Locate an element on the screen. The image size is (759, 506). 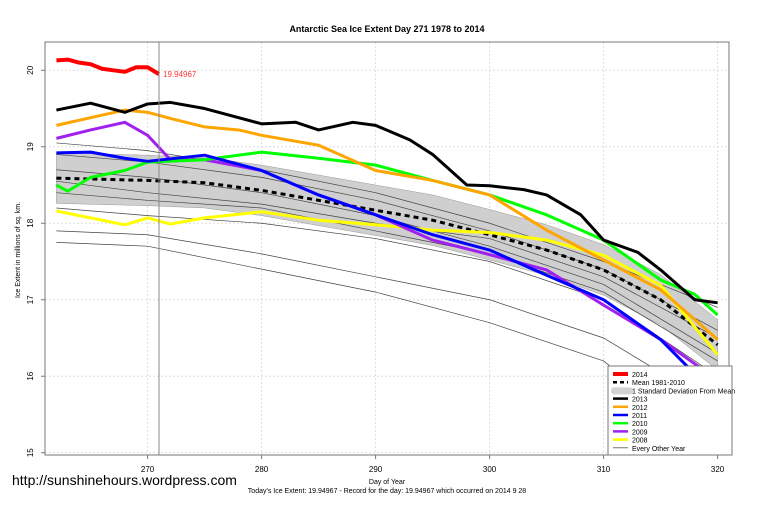
watermark-url: http://sunshinehours.wordpress.com is located at coordinates (124, 480).